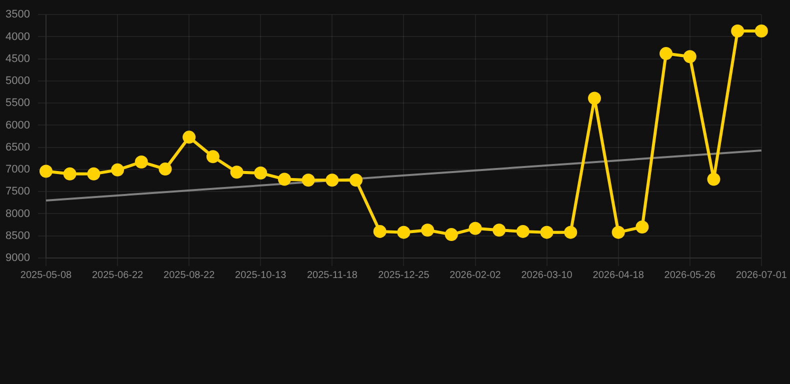 The height and width of the screenshot is (384, 790). I want to click on y-tick-label: 9000, so click(18, 258).